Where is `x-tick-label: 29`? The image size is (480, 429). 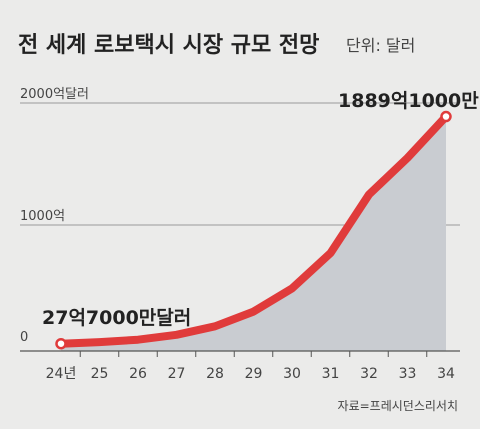 x-tick-label: 29 is located at coordinates (254, 374).